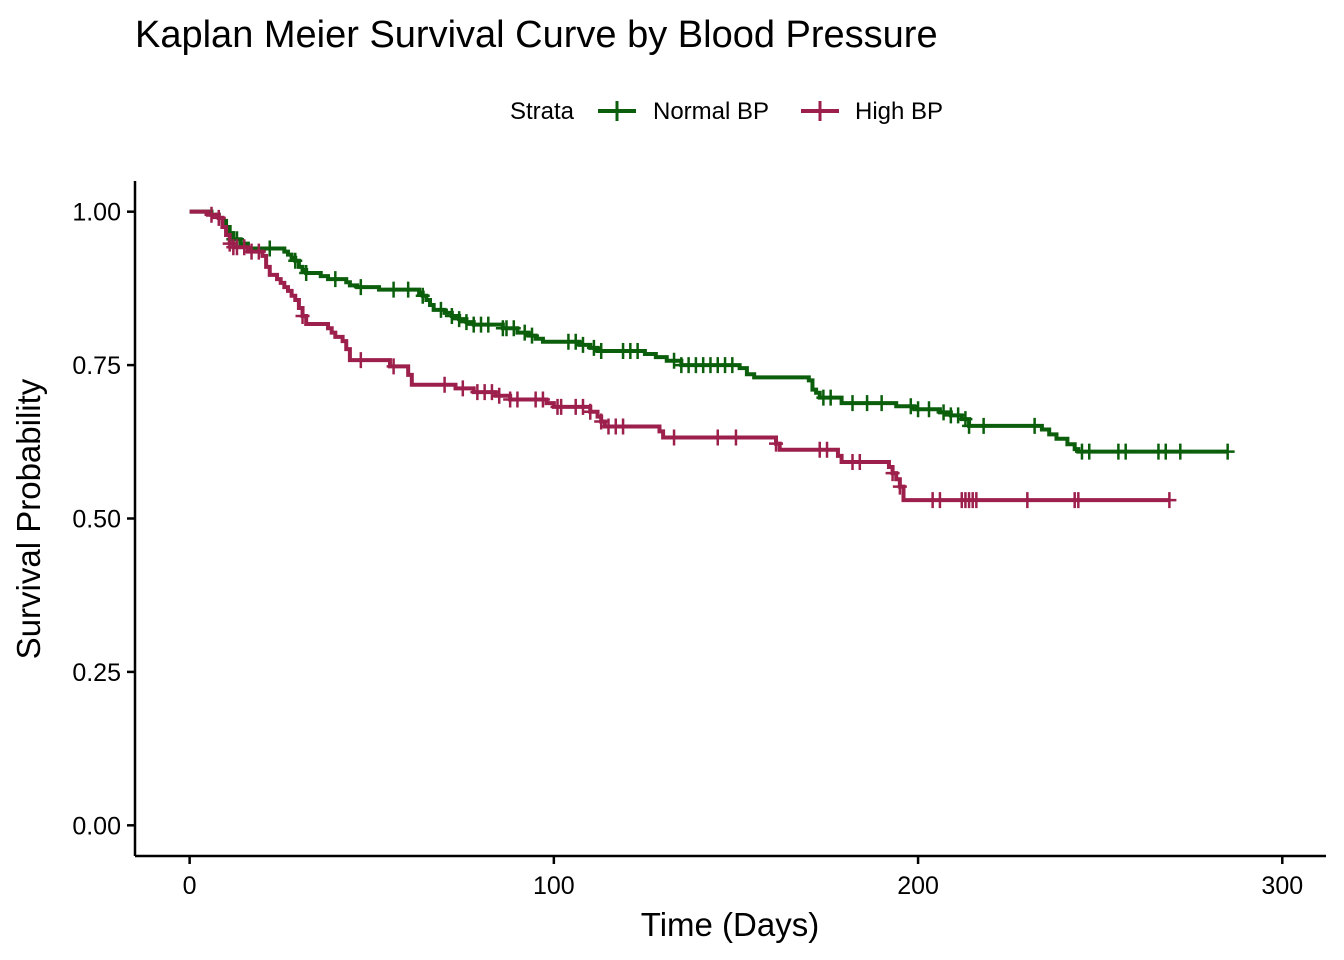  I want to click on x-tick-label: 100, so click(554, 886).